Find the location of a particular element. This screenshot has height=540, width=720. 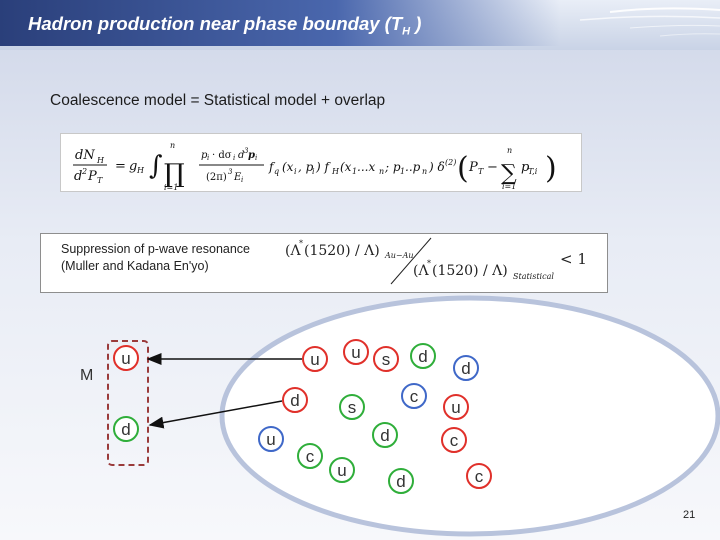

suppression-line-2: (Muller and Kadana En'yo) is located at coordinates (135, 265).